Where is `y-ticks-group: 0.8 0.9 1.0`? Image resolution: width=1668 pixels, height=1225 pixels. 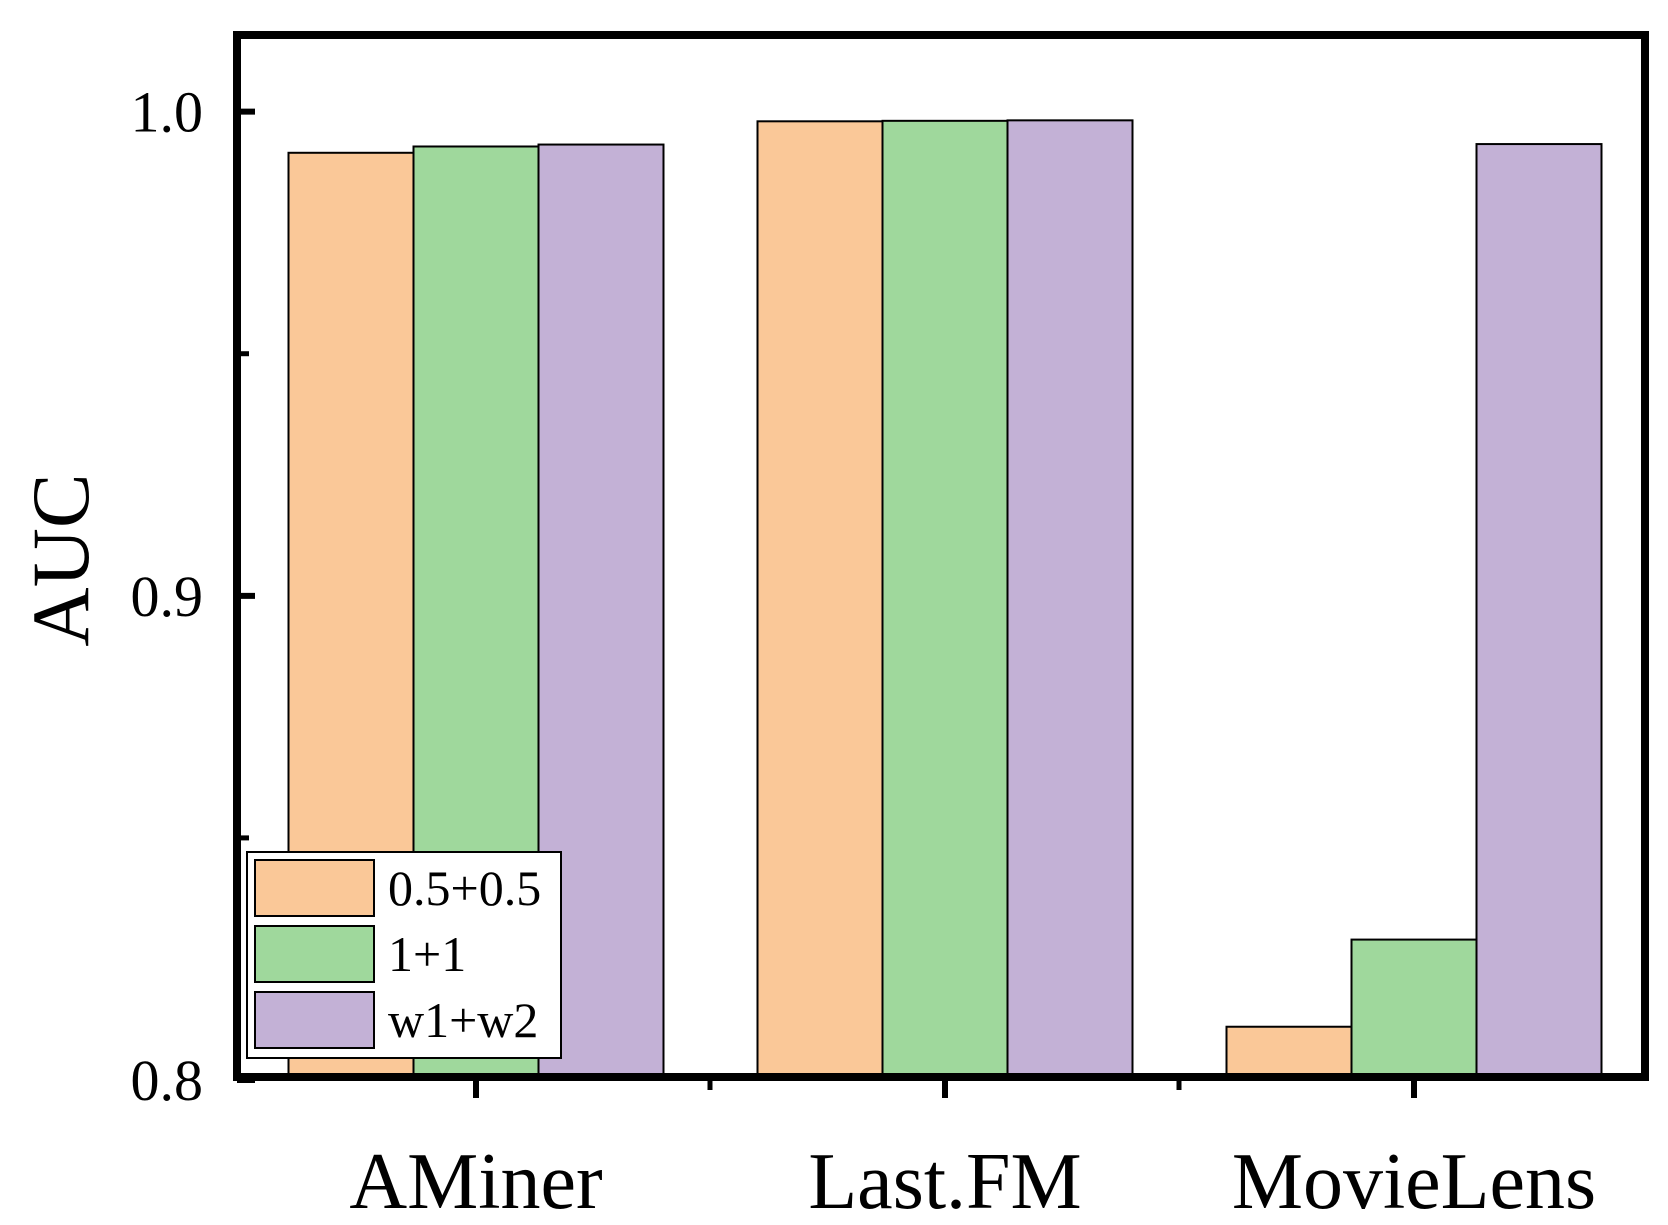 y-ticks-group: 0.8 0.9 1.0 is located at coordinates (193, 596).